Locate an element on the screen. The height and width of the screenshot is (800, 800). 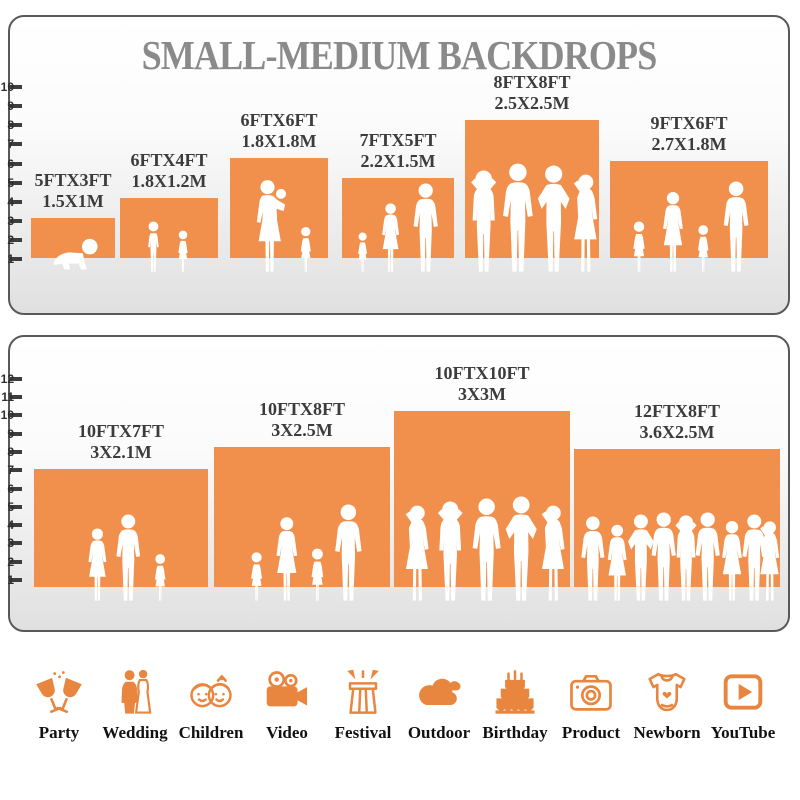
wedding-icon is located at coordinates (135, 692).